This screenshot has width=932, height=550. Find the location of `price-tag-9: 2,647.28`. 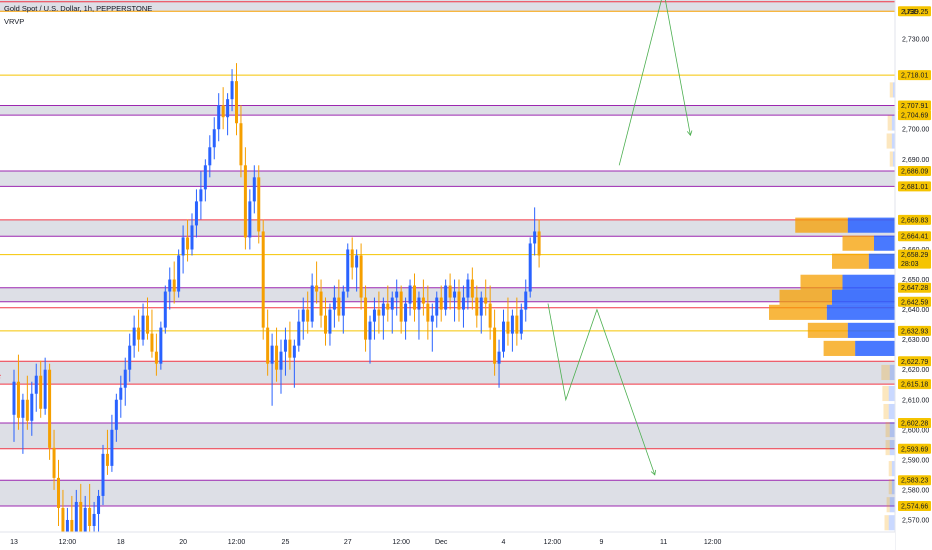

price-tag-9: 2,647.28 is located at coordinates (914, 288).